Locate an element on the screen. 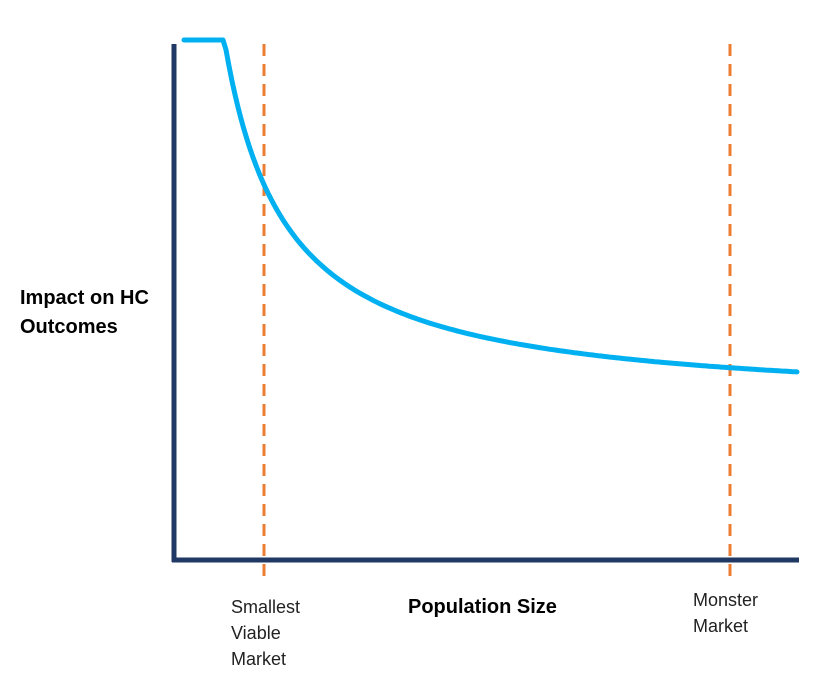 This screenshot has height=694, width=832. monster-market-label-line-1: Monster is located at coordinates (726, 600).